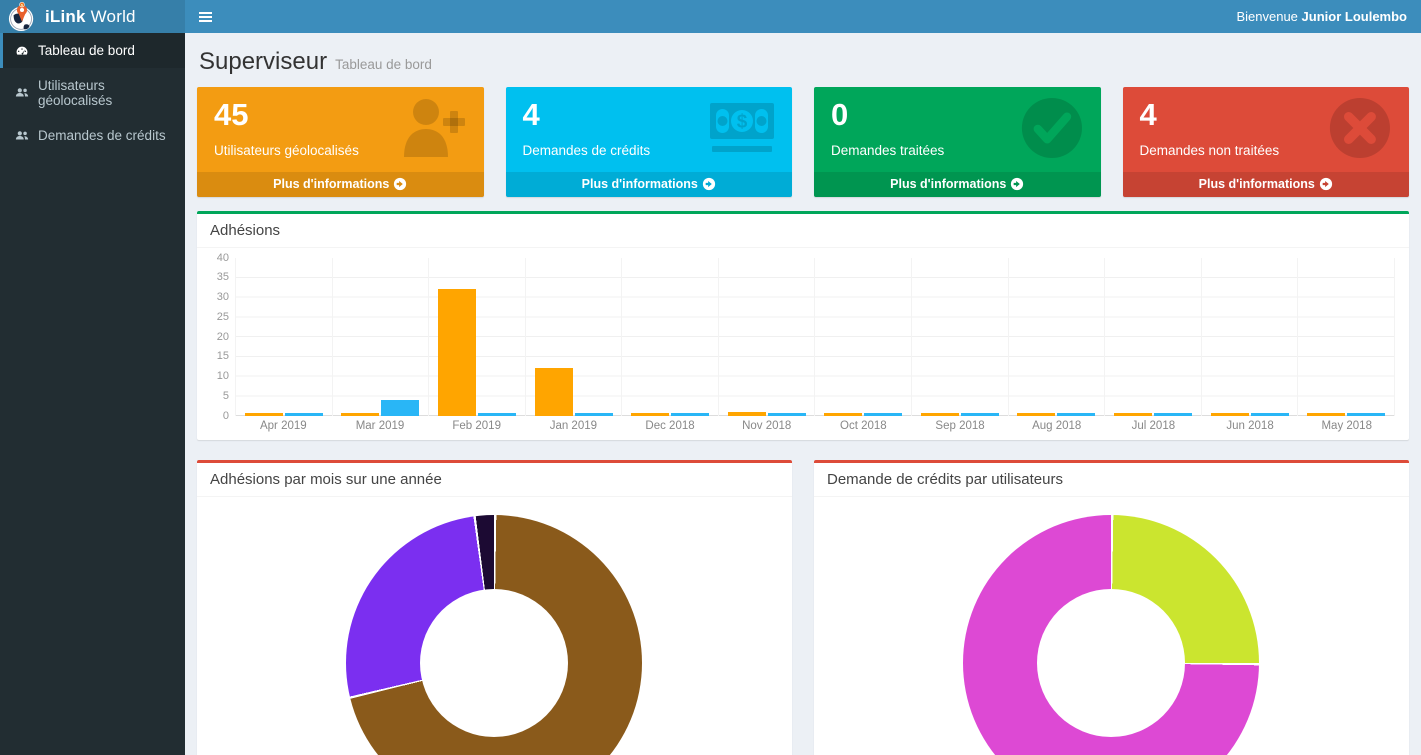 This screenshot has width=1421, height=755. What do you see at coordinates (92, 50) in the screenshot?
I see `sidebar-item-tableau-de-bord: Tableau de bord` at bounding box center [92, 50].